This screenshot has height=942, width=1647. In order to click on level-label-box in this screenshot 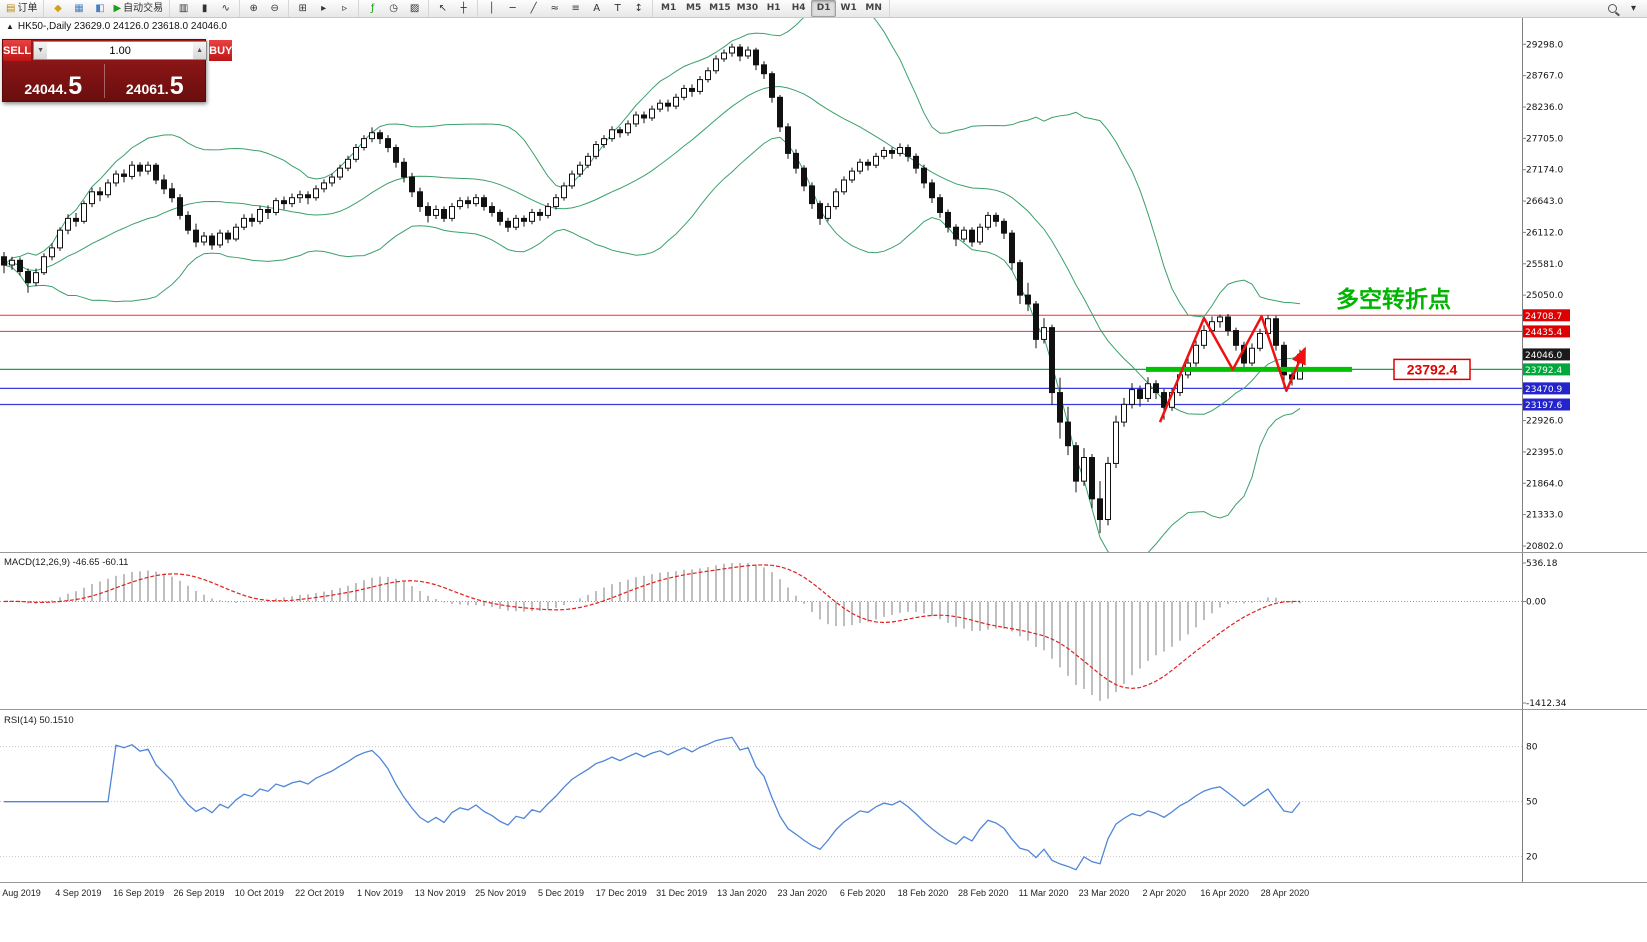, I will do `click(1432, 369)`.